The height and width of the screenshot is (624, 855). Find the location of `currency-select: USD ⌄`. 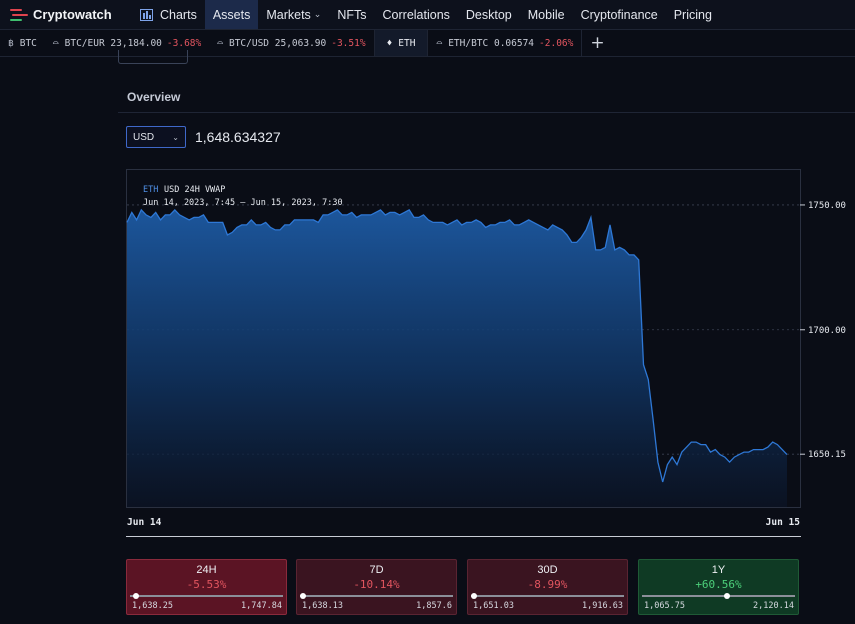

currency-select: USD ⌄ is located at coordinates (156, 137).